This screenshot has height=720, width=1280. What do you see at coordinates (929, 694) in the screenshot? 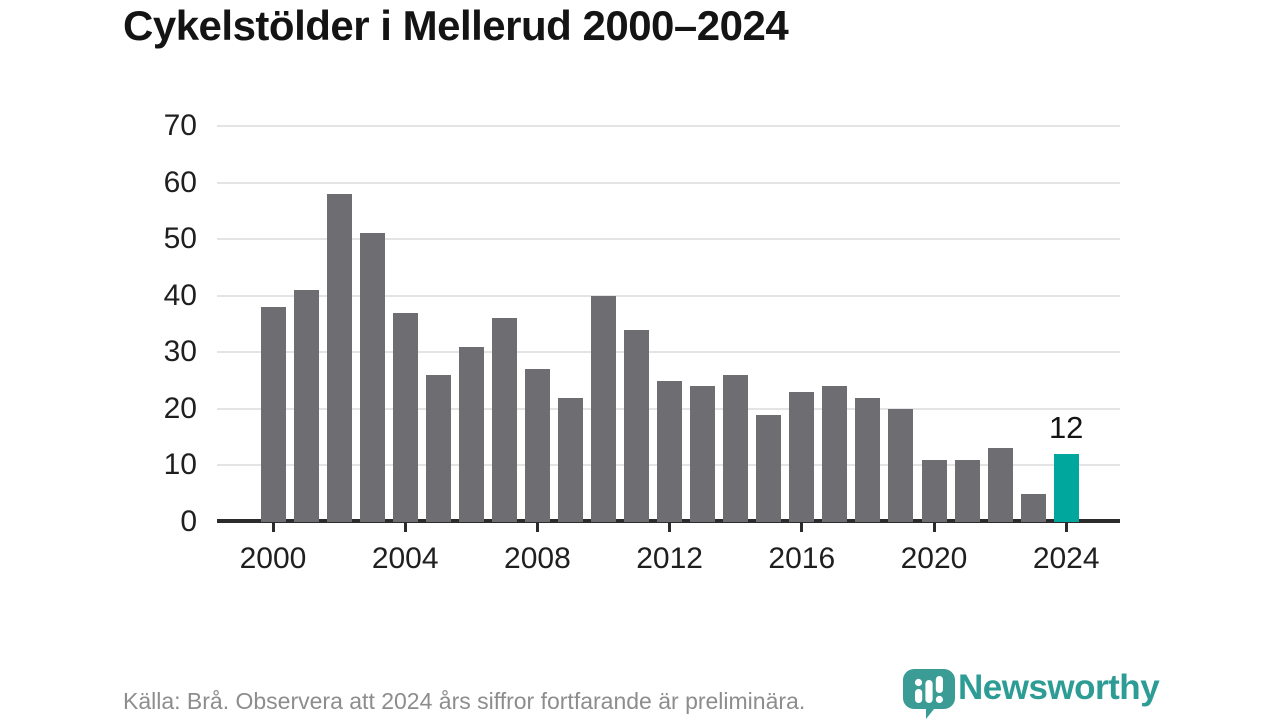
I see `newsworthy-logo-icon` at bounding box center [929, 694].